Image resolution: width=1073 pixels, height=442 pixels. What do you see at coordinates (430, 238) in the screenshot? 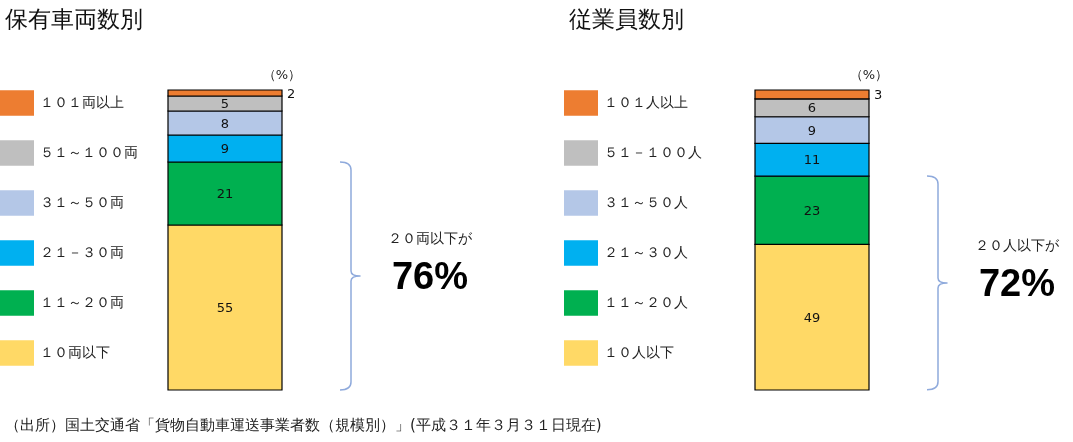
I see `text: ２０両以下が` at bounding box center [430, 238].